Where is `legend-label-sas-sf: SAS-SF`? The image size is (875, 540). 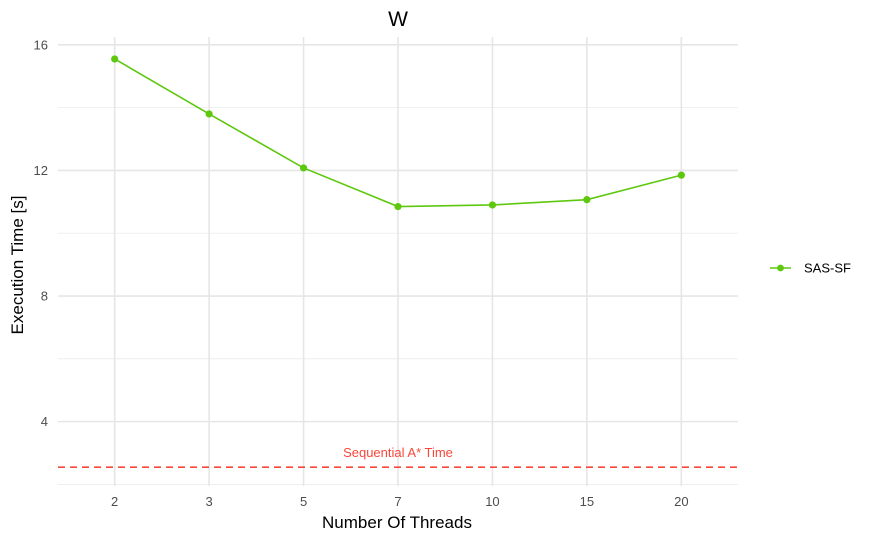 legend-label-sas-sf: SAS-SF is located at coordinates (827, 268).